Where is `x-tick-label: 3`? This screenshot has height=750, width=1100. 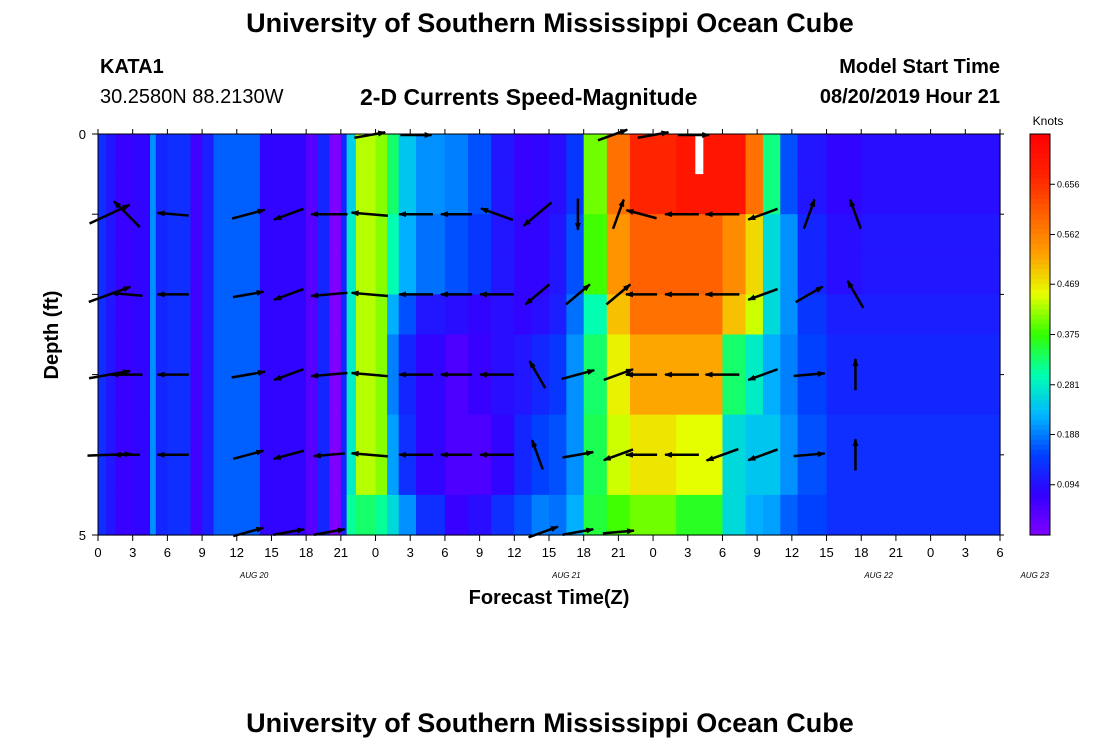 x-tick-label: 3 is located at coordinates (410, 552).